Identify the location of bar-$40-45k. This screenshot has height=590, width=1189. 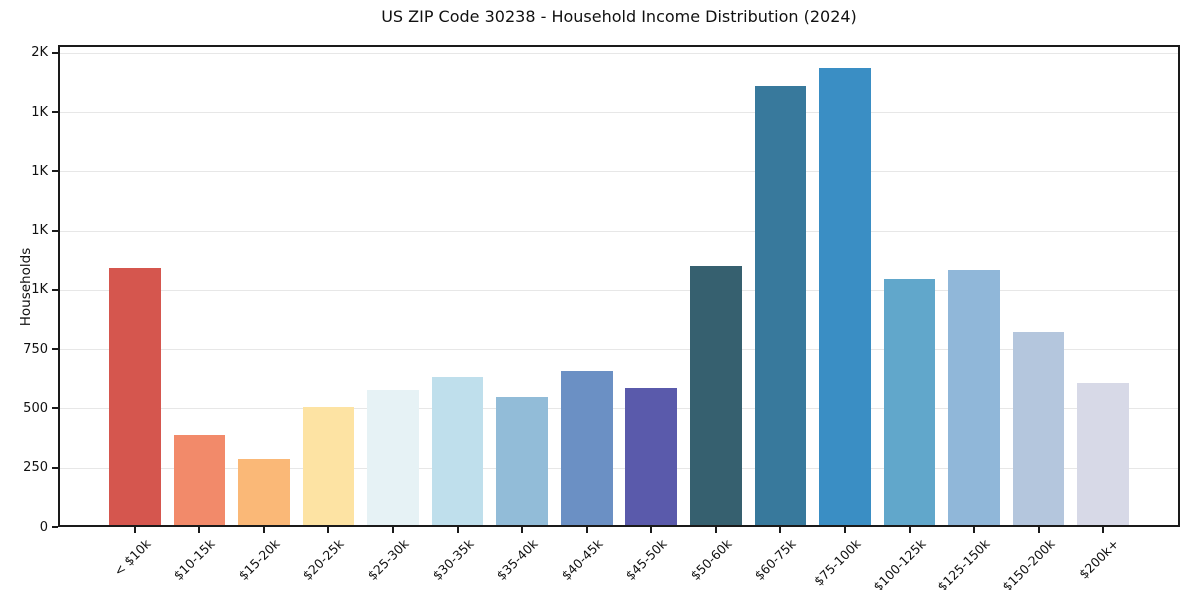
(586, 447).